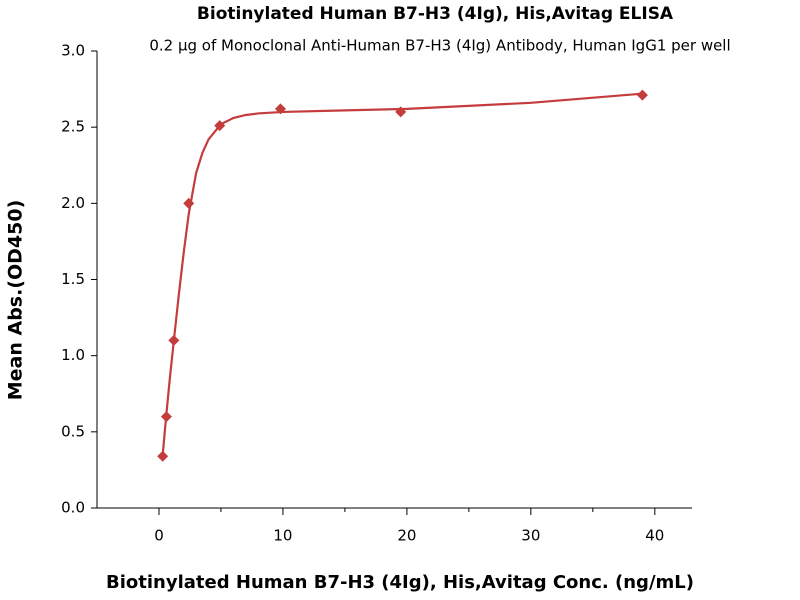 This screenshot has height=600, width=800. Describe the element at coordinates (73, 431) in the screenshot. I see `y-tick-label: 0.5` at that location.